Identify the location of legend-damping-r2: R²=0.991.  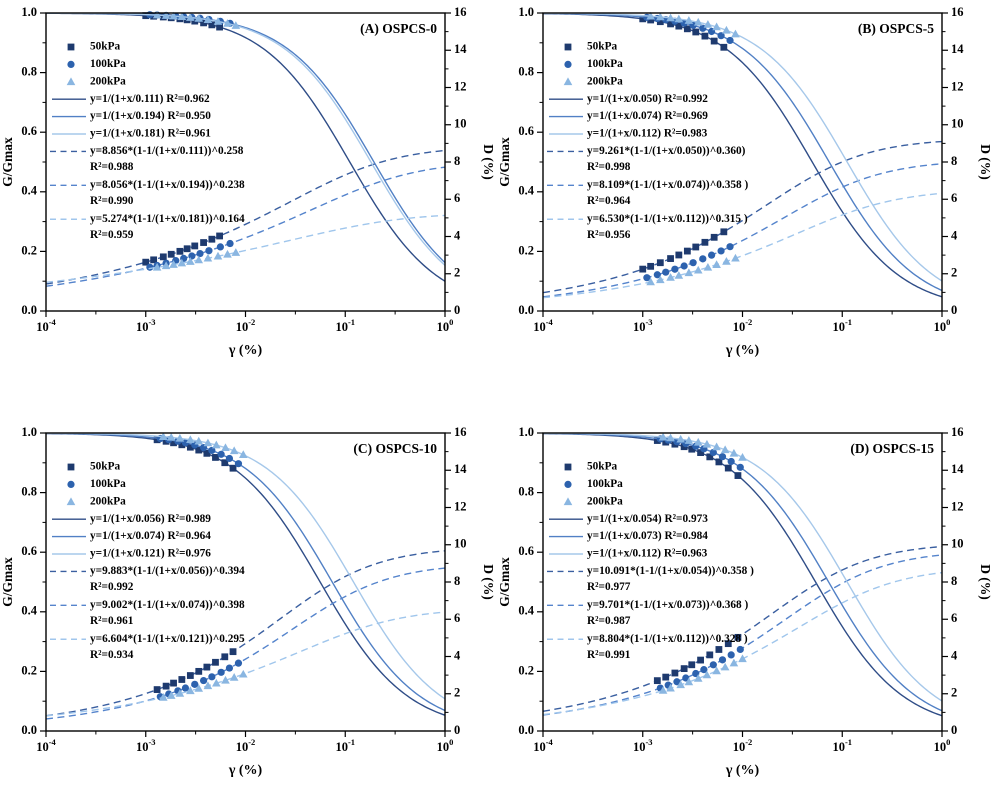
(609, 655).